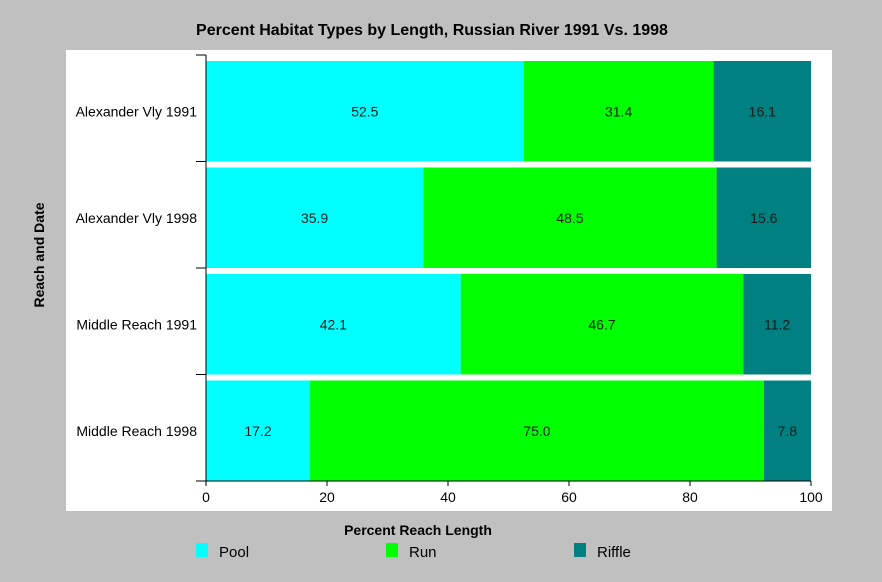 The image size is (882, 582). Describe the element at coordinates (423, 552) in the screenshot. I see `legend-label-run: Run` at that location.